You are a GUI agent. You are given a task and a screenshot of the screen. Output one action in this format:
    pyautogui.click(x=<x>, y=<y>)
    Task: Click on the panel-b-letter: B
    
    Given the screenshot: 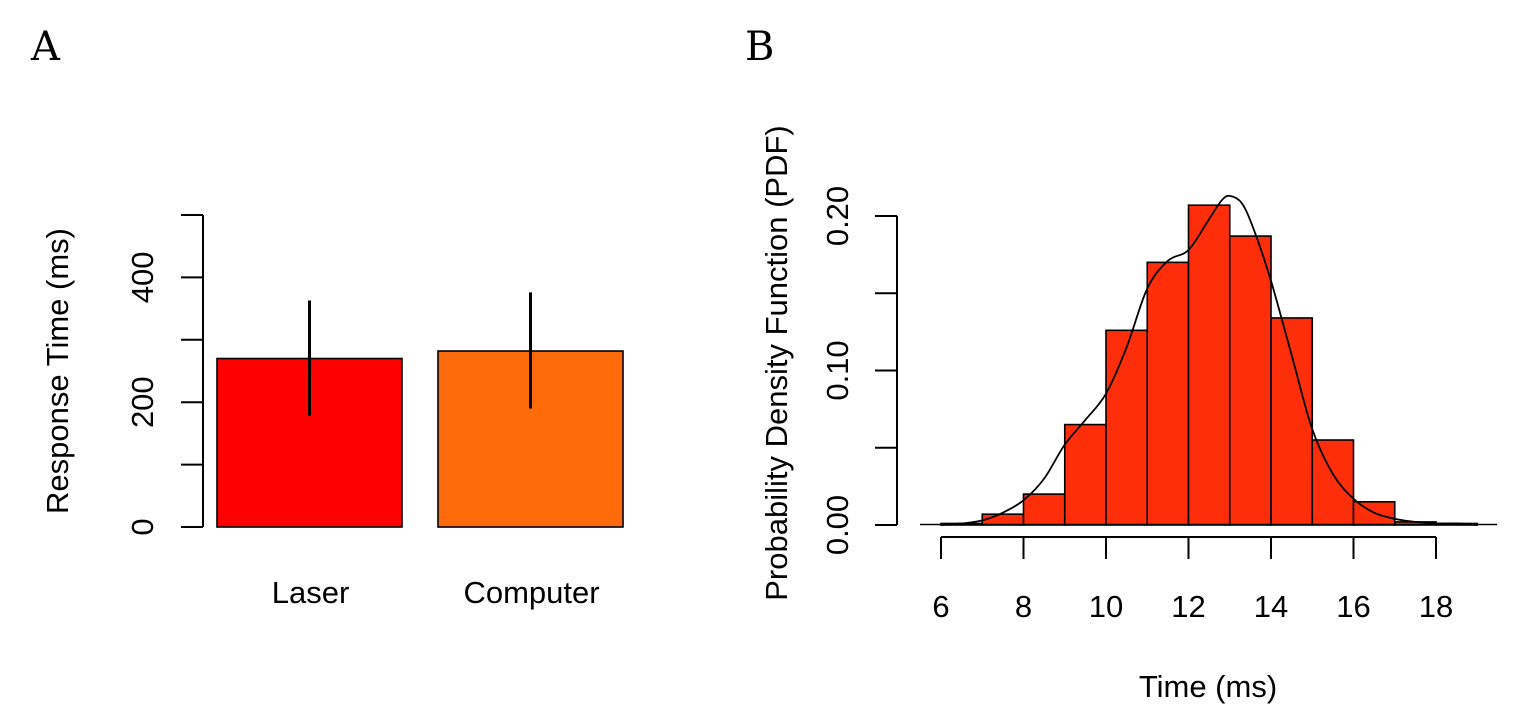 What is the action you would take?
    pyautogui.click(x=759, y=47)
    